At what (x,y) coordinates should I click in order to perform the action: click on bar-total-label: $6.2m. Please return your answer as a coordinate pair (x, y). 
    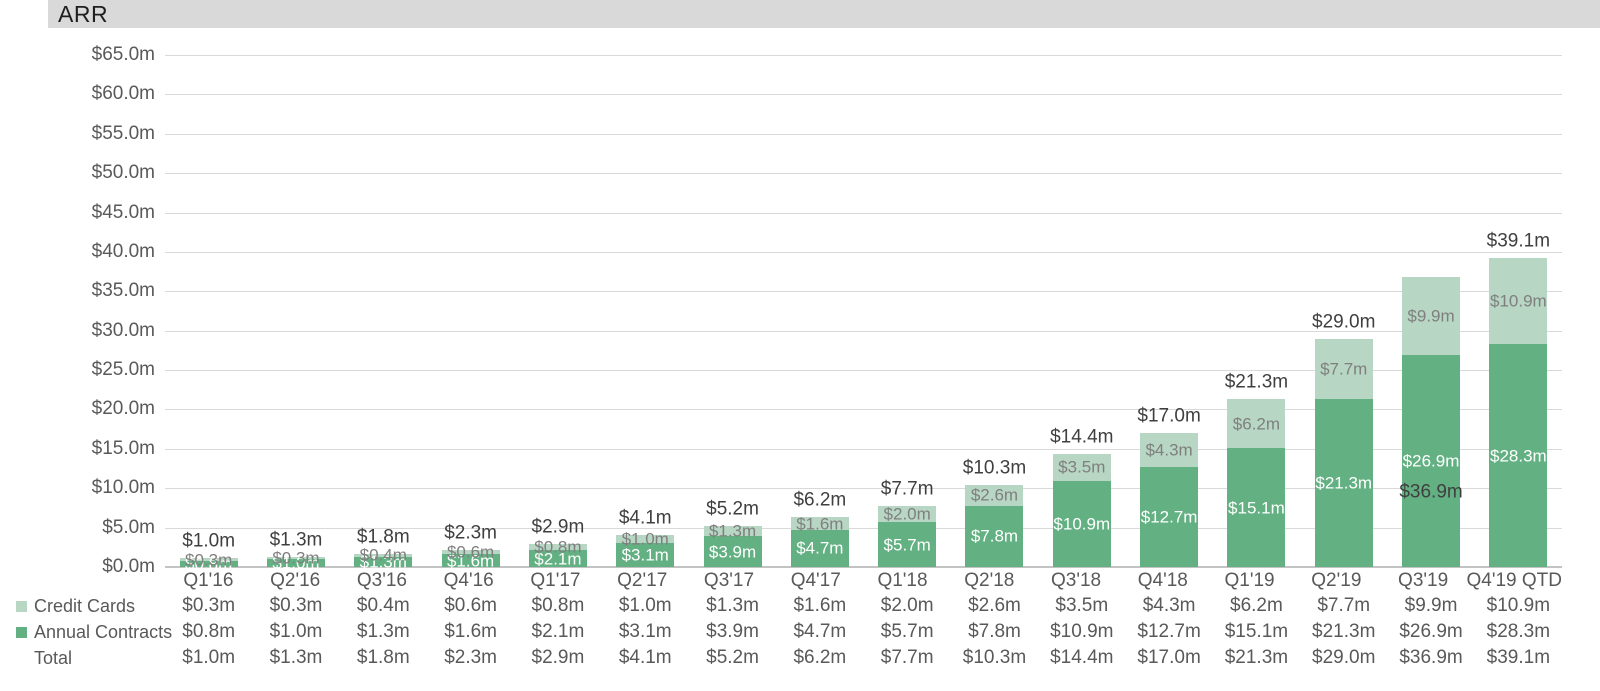
    Looking at the image, I should click on (820, 500).